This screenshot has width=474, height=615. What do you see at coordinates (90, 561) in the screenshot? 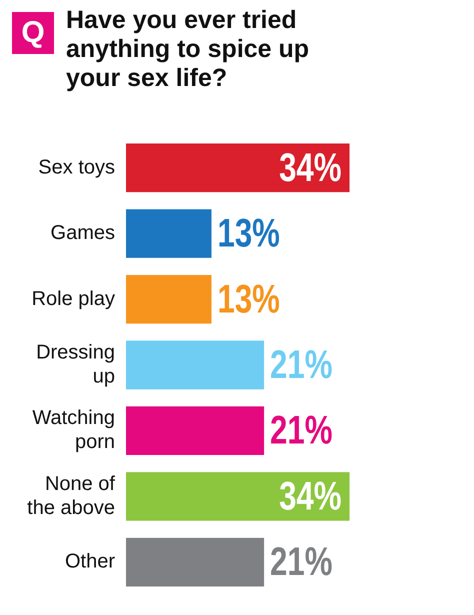
I see `y-tick-label: Other` at bounding box center [90, 561].